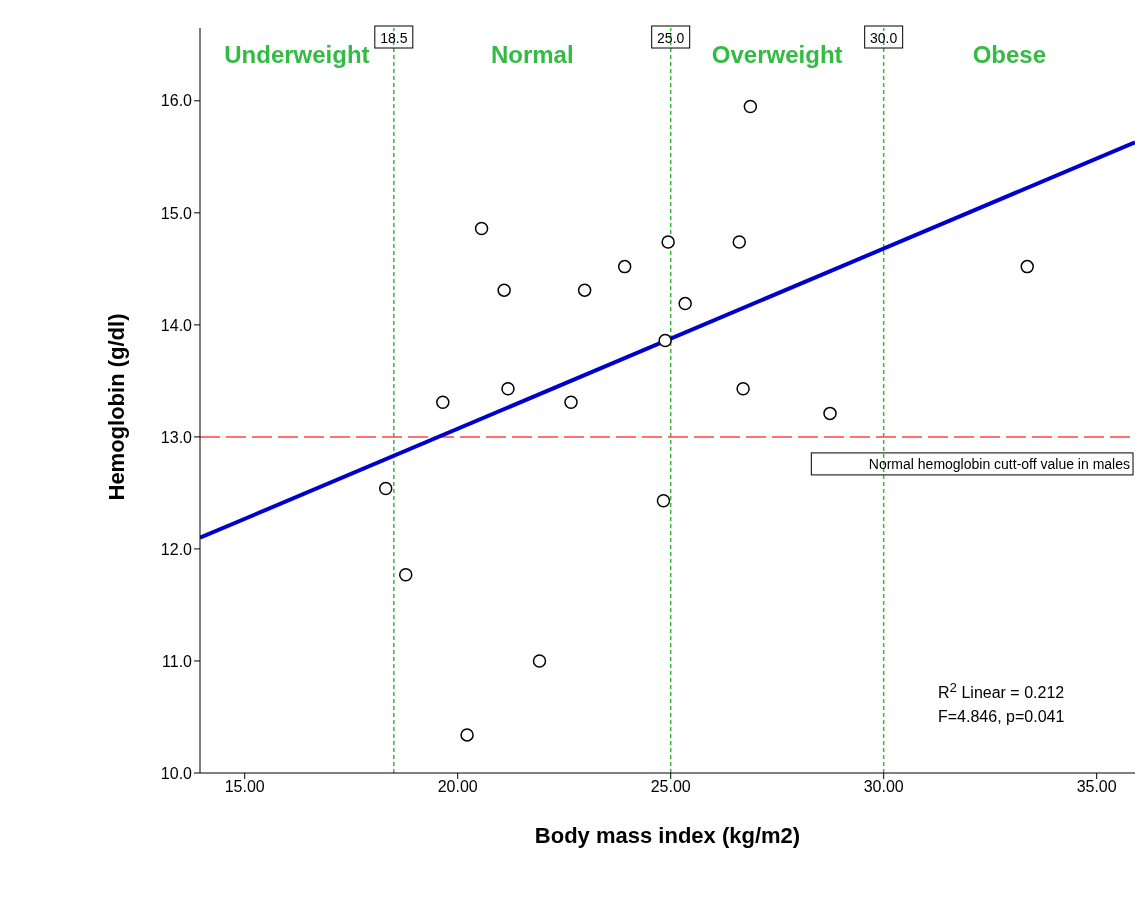 The image size is (1135, 920). I want to click on annotation: Underweight, so click(297, 54).